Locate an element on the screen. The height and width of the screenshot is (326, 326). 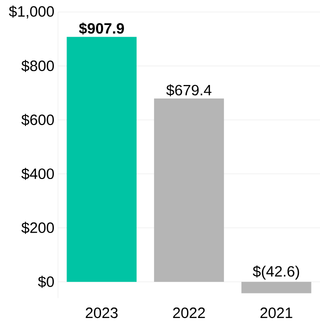
y-tick-label: $0 is located at coordinates (46, 282).